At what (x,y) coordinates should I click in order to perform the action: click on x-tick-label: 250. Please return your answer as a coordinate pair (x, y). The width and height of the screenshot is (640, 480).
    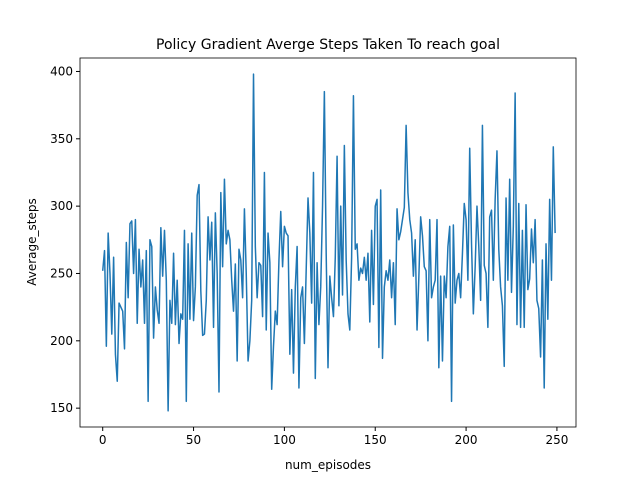
    Looking at the image, I should click on (556, 440).